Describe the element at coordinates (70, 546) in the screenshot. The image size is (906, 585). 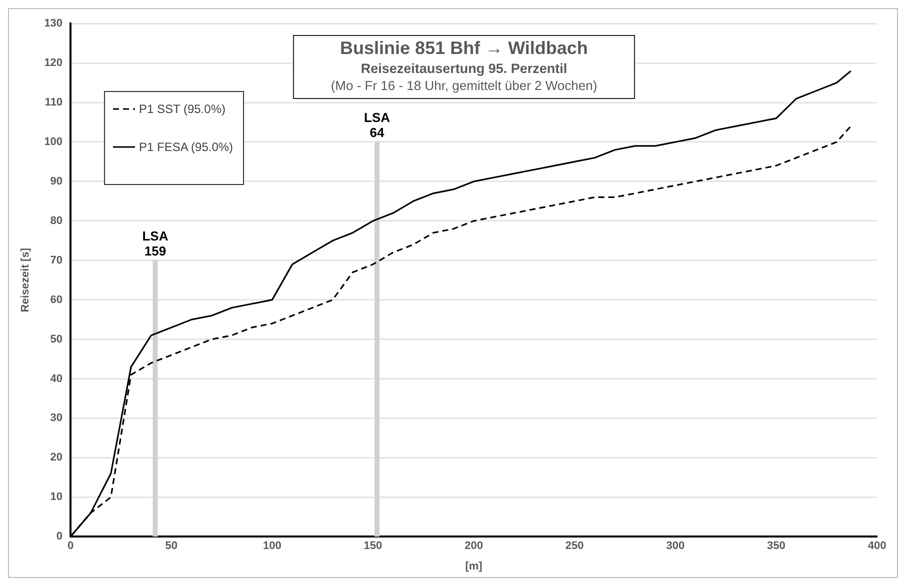
I see `x-tick-label: 0` at that location.